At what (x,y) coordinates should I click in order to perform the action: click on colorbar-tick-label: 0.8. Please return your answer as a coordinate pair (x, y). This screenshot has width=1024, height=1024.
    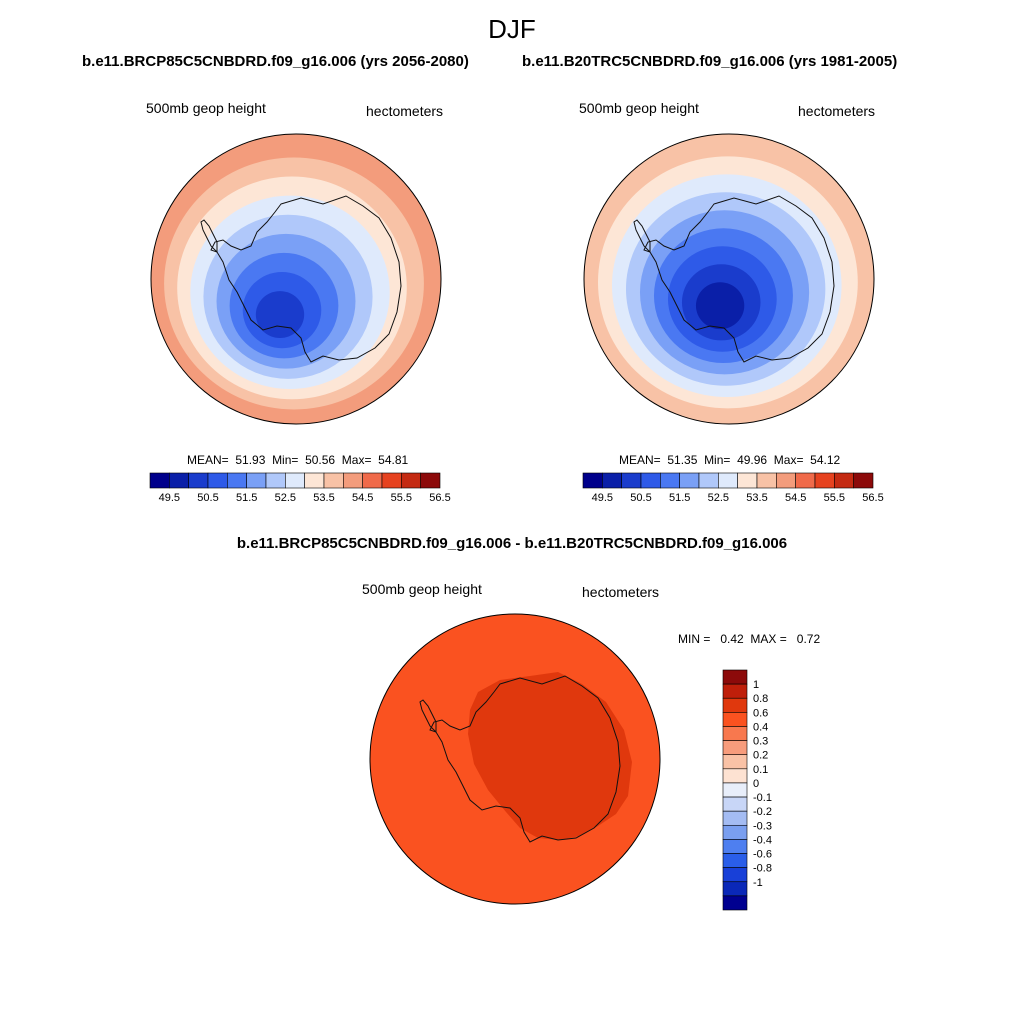
    Looking at the image, I should click on (760, 699).